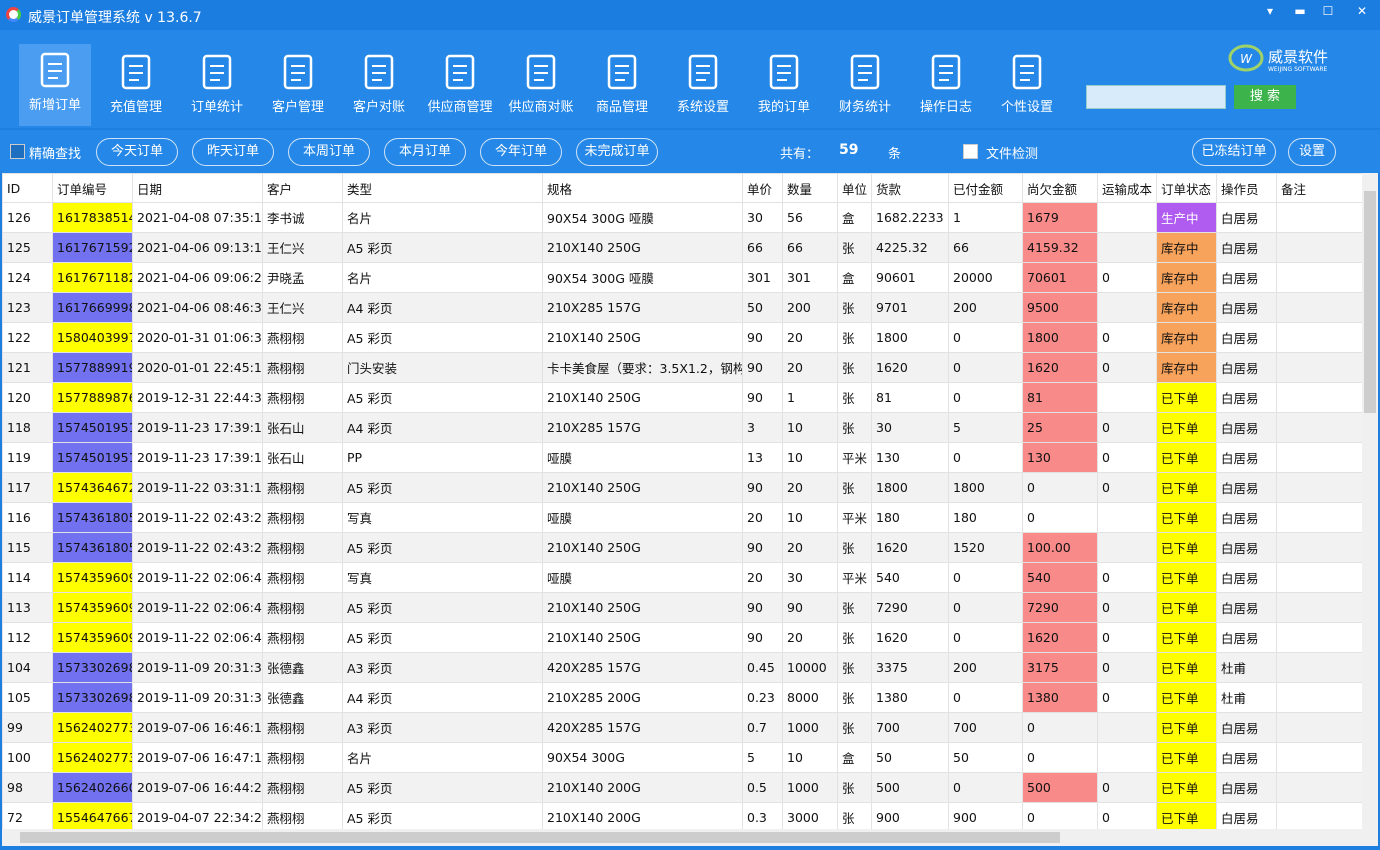 The width and height of the screenshot is (1380, 850). What do you see at coordinates (443, 728) in the screenshot?
I see `table-cell: A3 彩页` at bounding box center [443, 728].